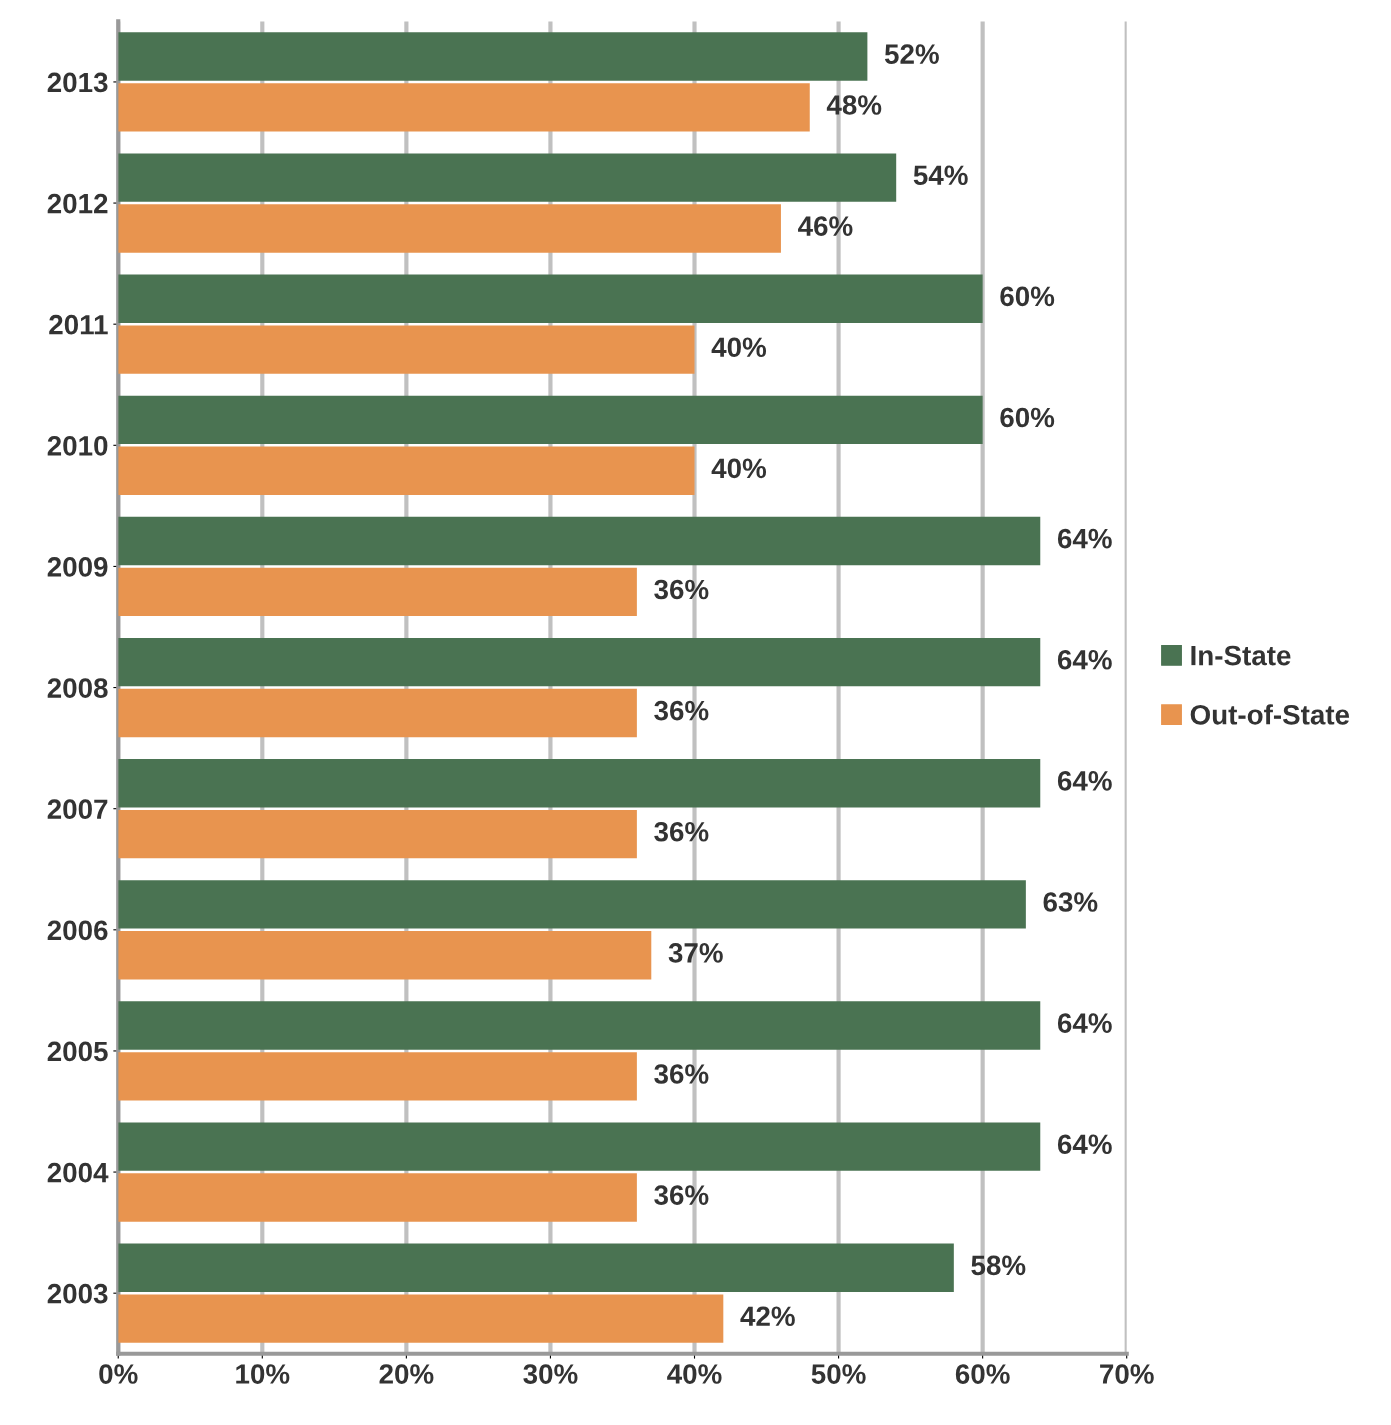  Describe the element at coordinates (118, 1374) in the screenshot. I see `x-tick-label: 0%` at that location.